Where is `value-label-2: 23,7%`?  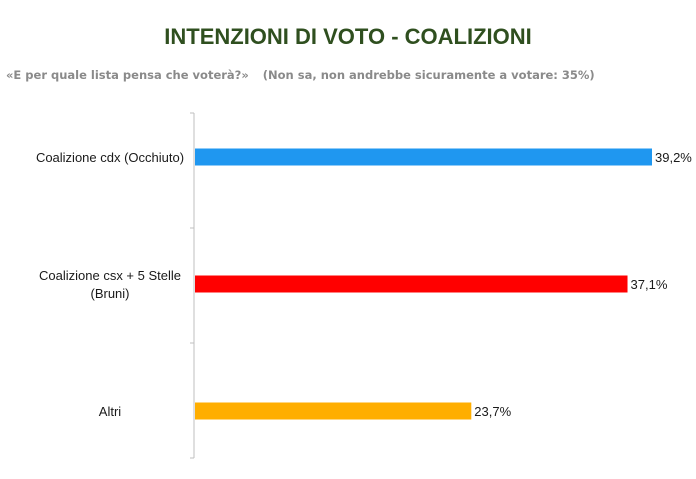
value-label-2: 23,7% is located at coordinates (492, 411).